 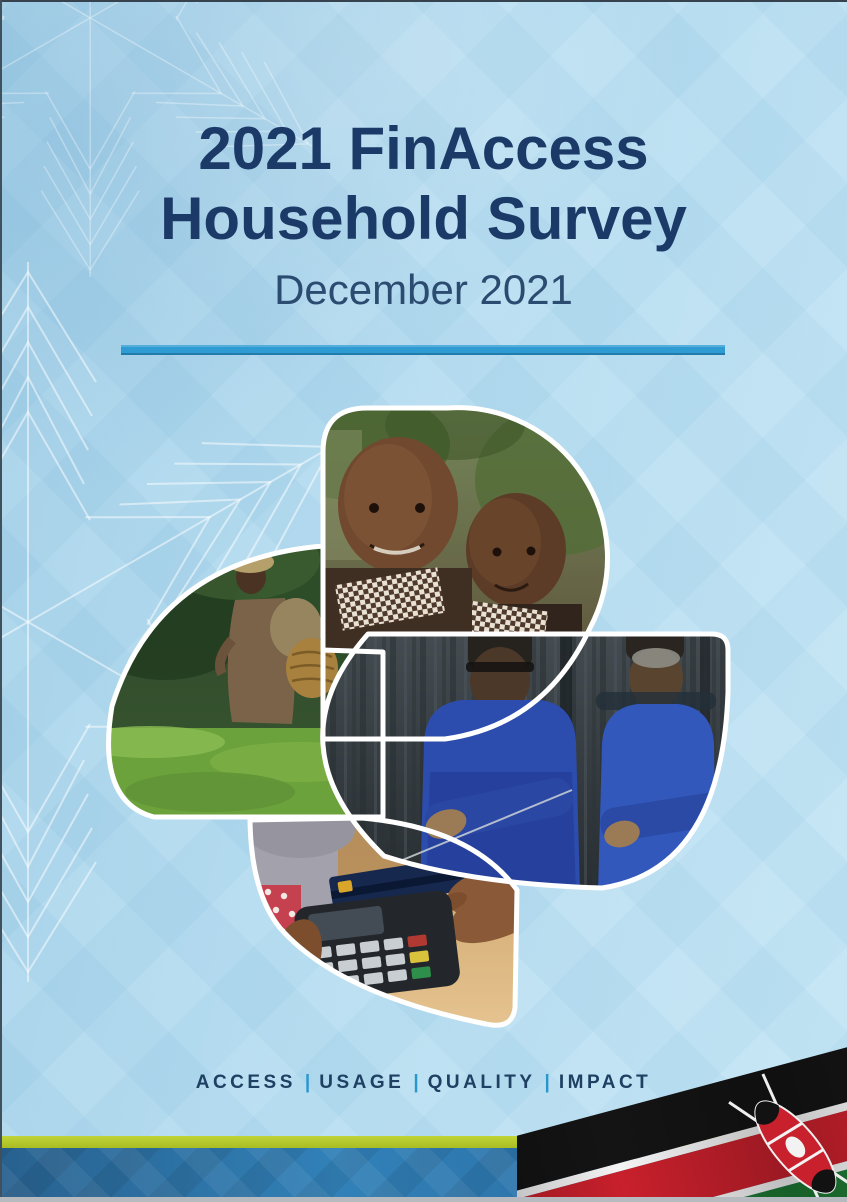 What do you see at coordinates (423, 289) in the screenshot?
I see `report-subtitle-date: December 2021` at bounding box center [423, 289].